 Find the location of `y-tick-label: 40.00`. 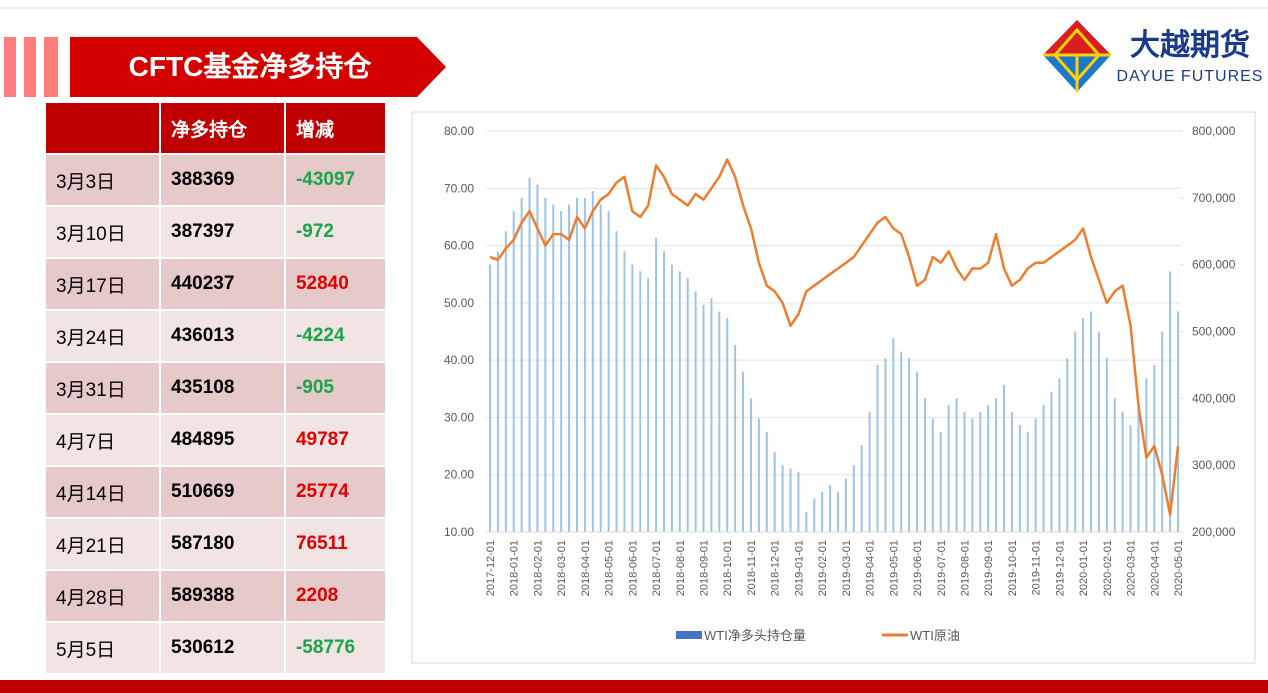

y-tick-label: 40.00 is located at coordinates (459, 360).